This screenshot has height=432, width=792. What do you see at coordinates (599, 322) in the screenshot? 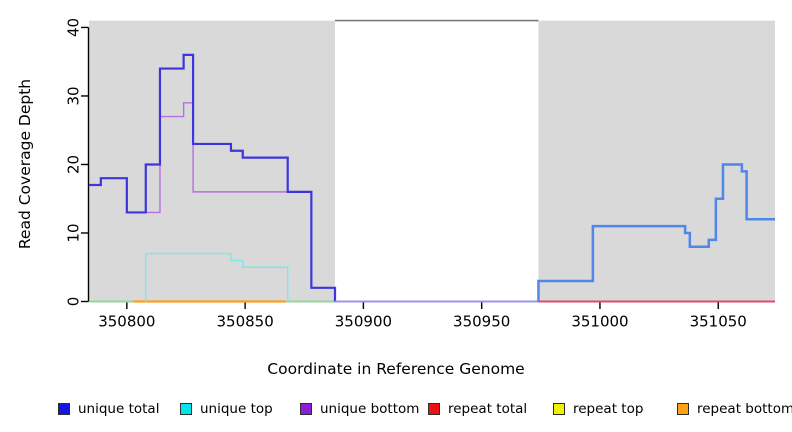
I see `x-tick-label: 351000` at bounding box center [599, 322].